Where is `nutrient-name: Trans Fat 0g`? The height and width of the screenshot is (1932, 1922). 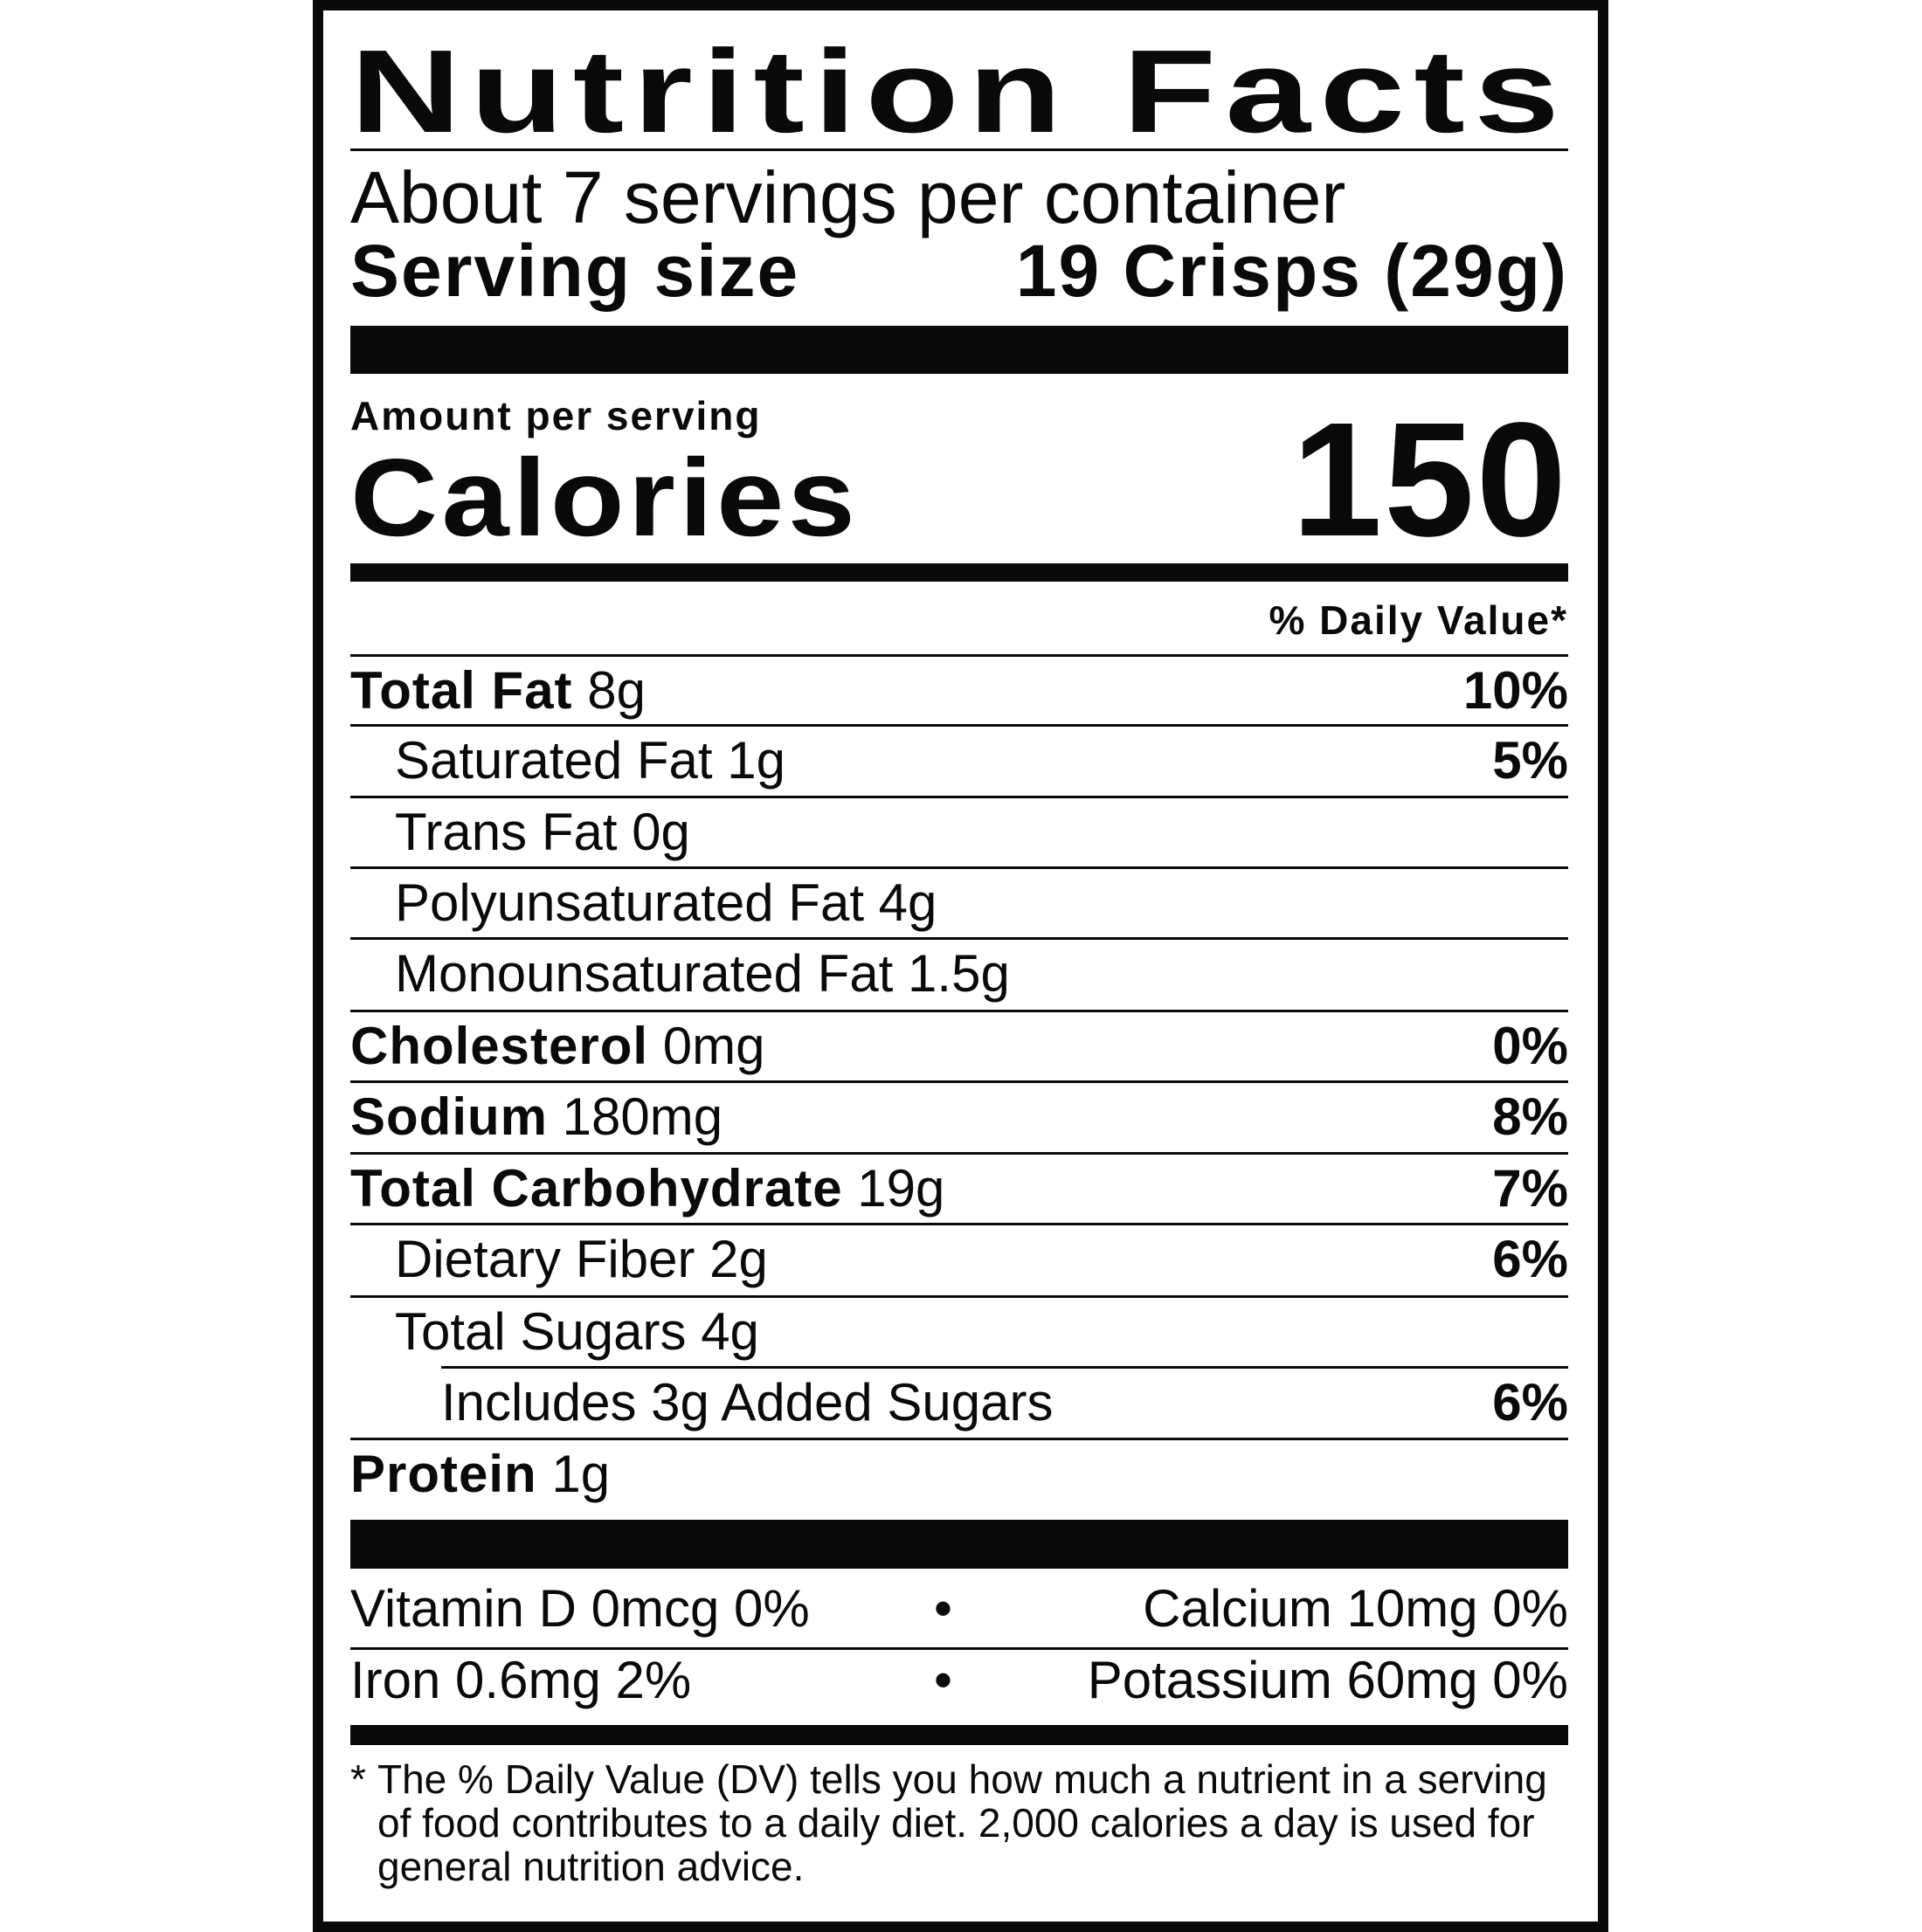
nutrient-name: Trans Fat 0g is located at coordinates (542, 832).